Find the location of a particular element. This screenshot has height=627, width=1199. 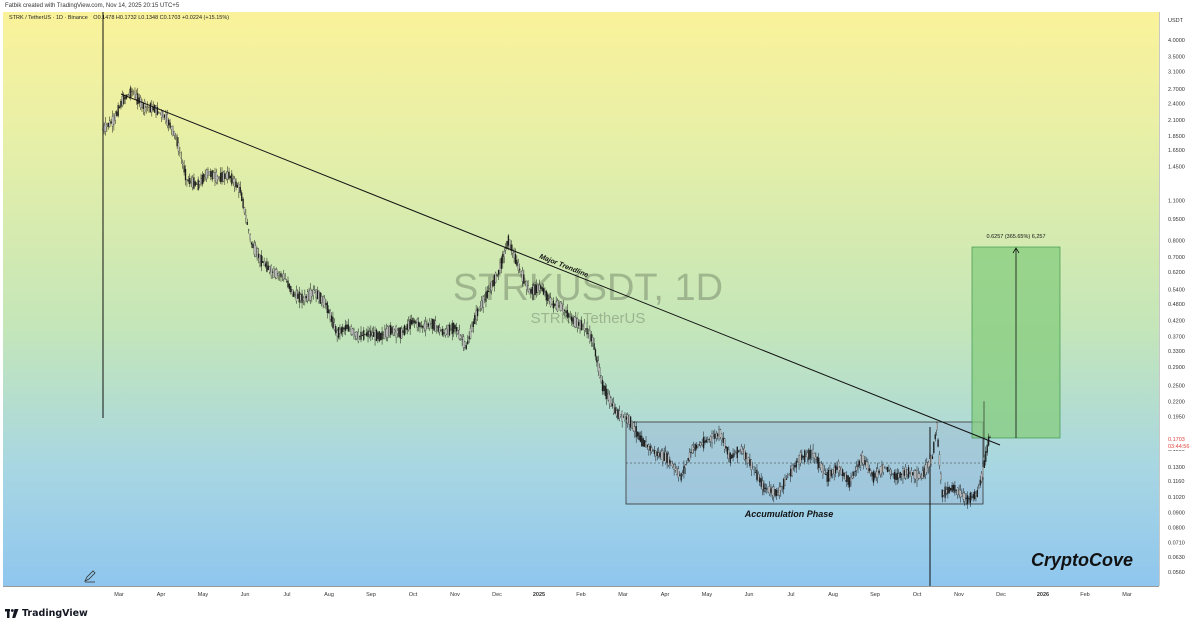

accumulation-label: Accumulation Phase is located at coordinates (789, 514).